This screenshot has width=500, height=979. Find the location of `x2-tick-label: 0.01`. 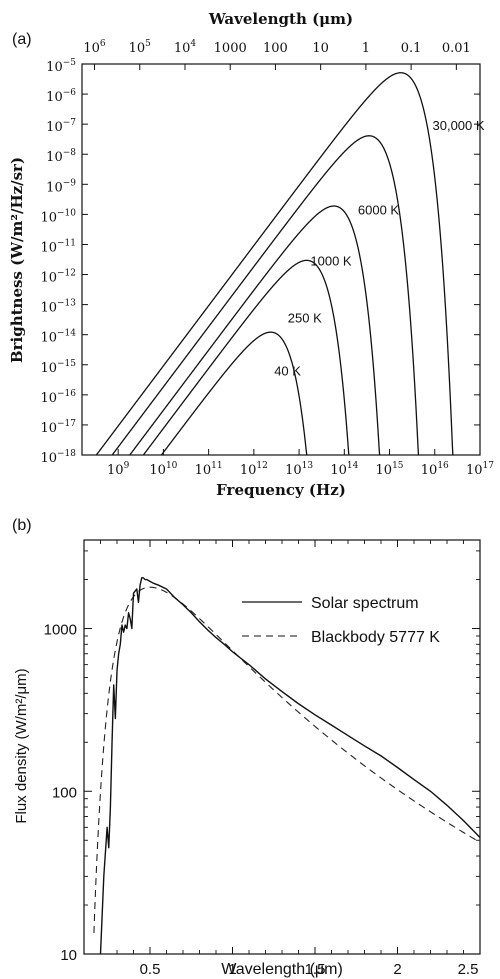

x2-tick-label: 0.01 is located at coordinates (456, 48).